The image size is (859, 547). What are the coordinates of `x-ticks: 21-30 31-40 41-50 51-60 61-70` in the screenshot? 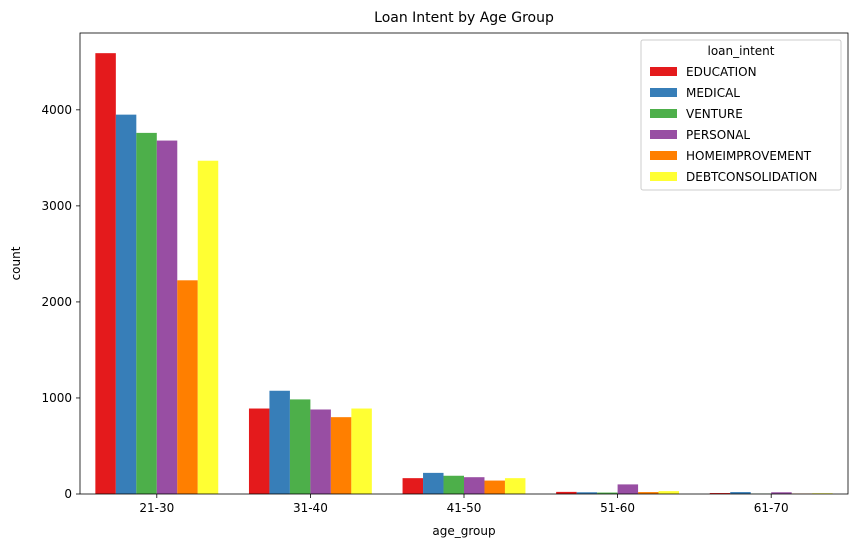 It's located at (464, 504).